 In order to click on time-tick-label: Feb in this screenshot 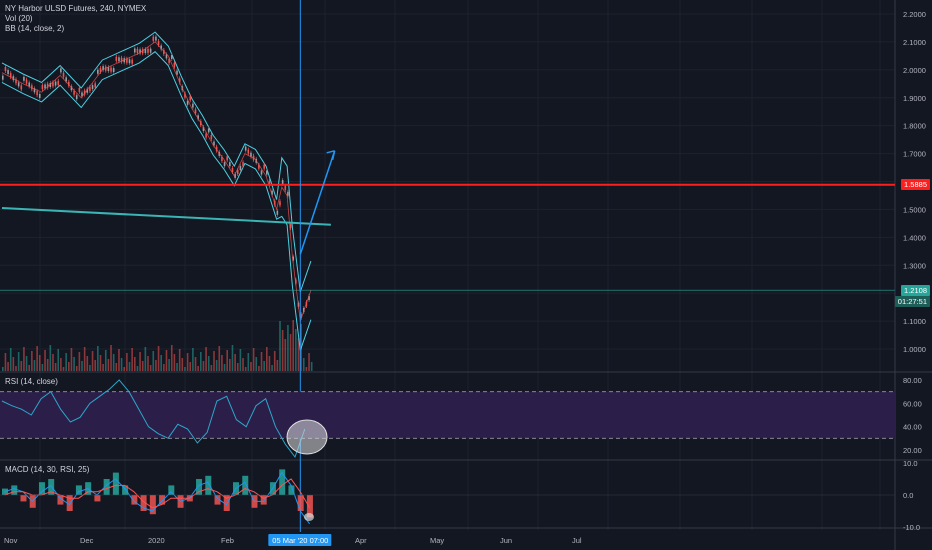, I will do `click(227, 540)`.